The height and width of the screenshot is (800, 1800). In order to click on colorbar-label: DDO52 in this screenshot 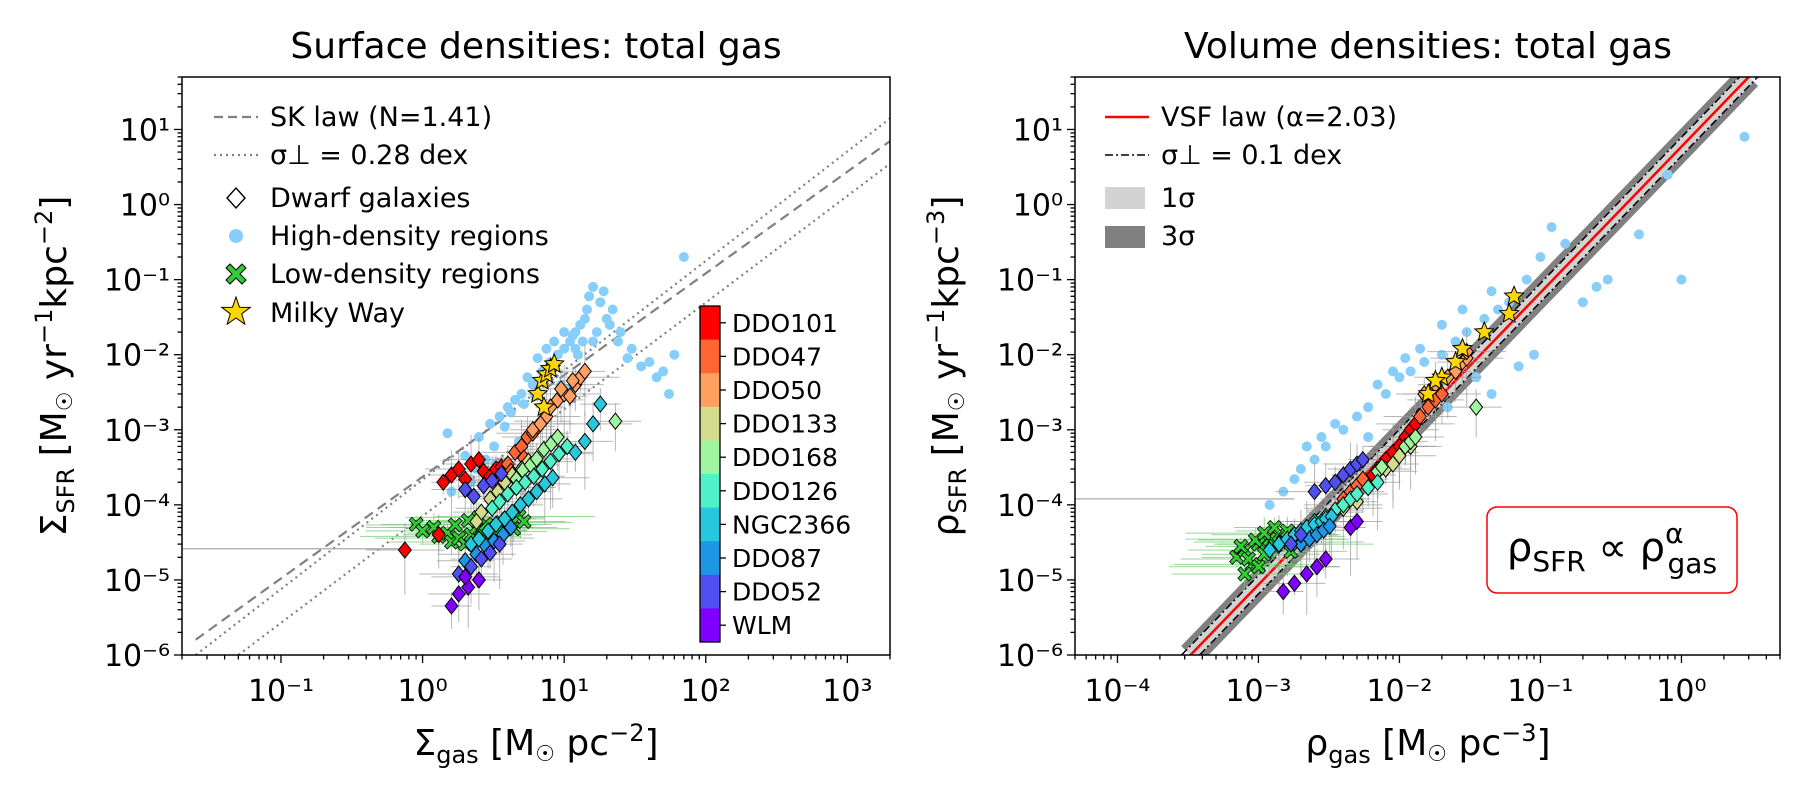, I will do `click(777, 592)`.